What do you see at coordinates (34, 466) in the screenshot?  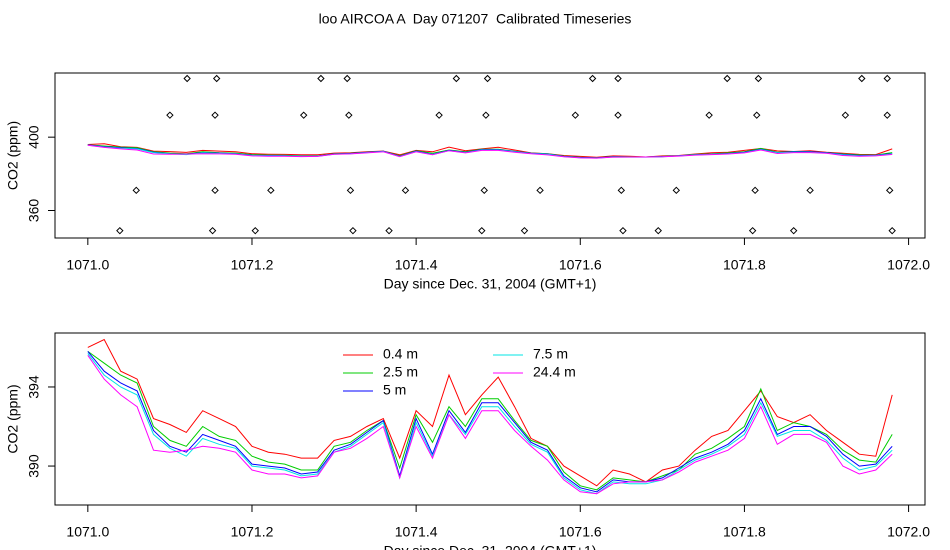 I see `y-tick-label: 390` at bounding box center [34, 466].